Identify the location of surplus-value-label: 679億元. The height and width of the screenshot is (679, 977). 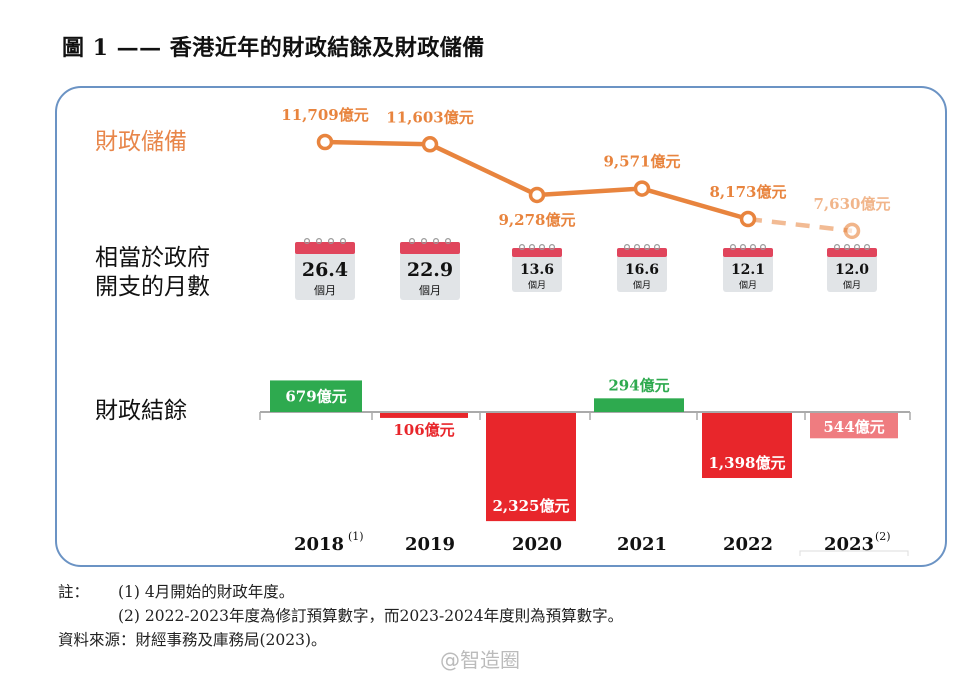
(315, 396).